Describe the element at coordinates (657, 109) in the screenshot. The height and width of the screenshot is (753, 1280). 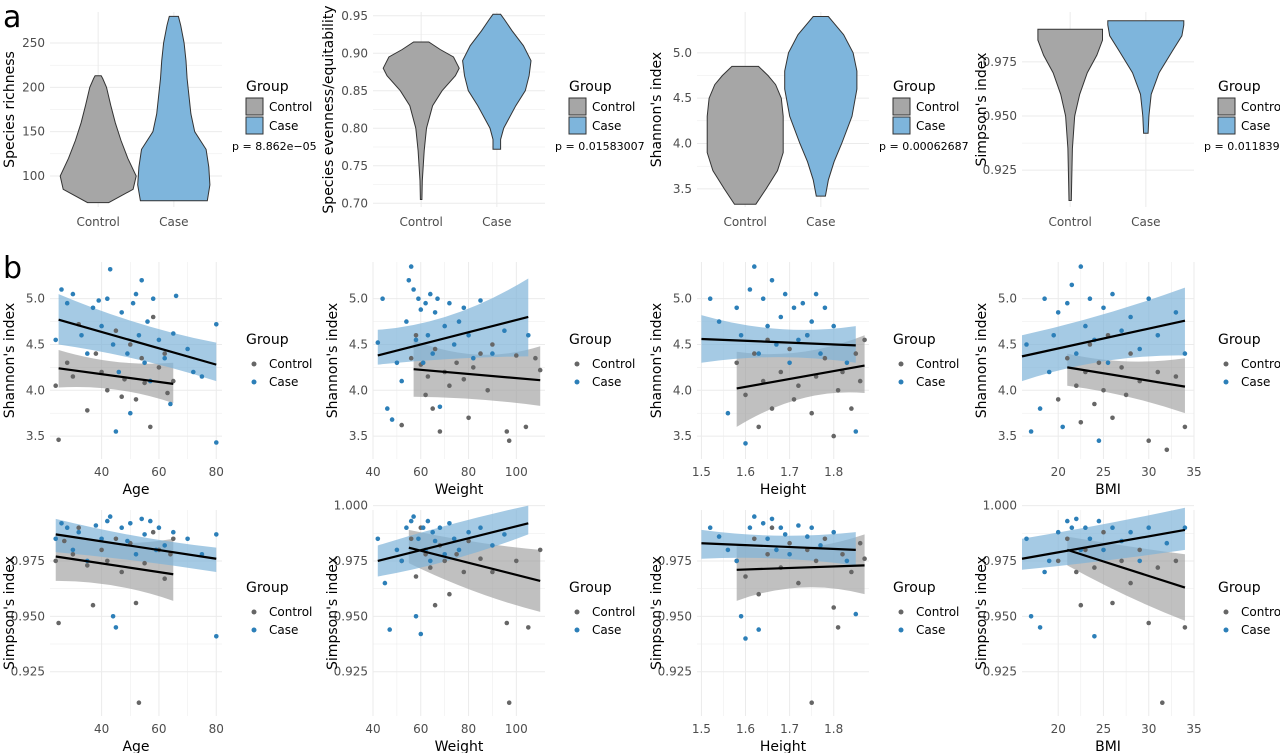
I see `y-axis-label: Shannon's index` at that location.